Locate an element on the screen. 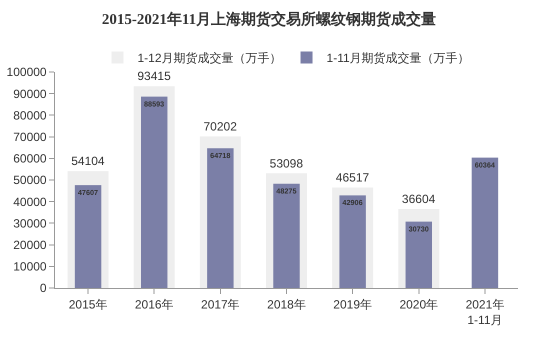  y-tick-label: 0 is located at coordinates (43, 288).